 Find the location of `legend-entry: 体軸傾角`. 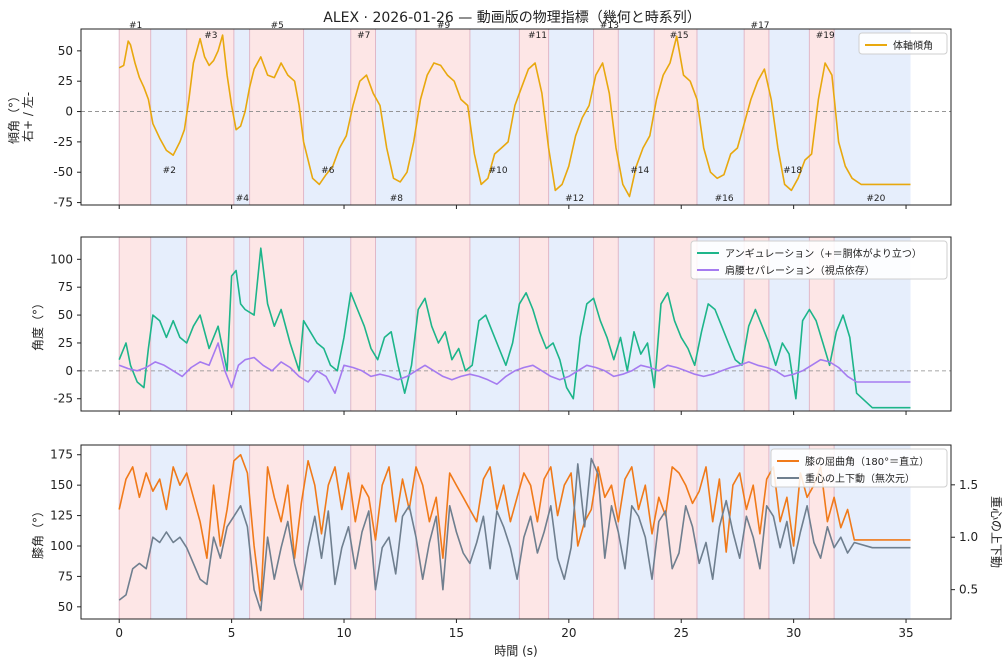

legend-entry: 体軸傾角 is located at coordinates (913, 45).